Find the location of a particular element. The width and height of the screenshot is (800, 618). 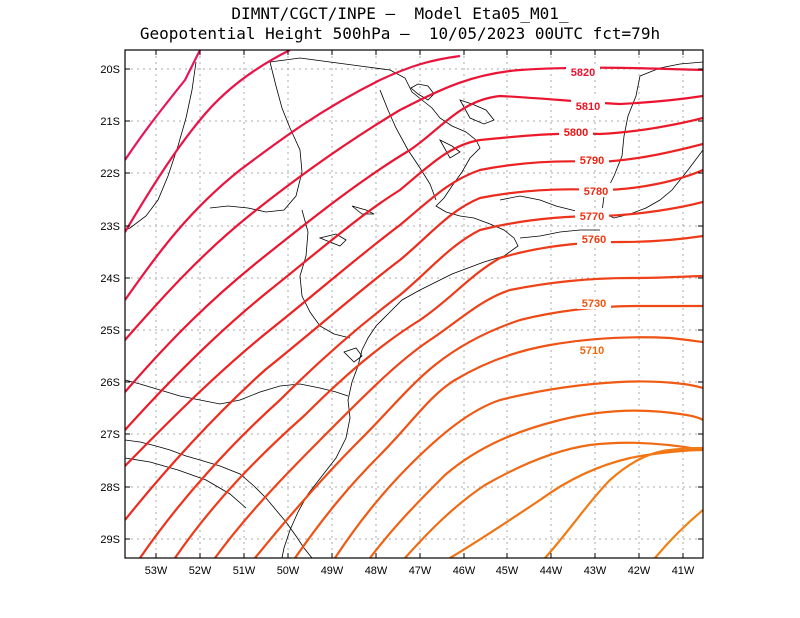

lat-label-23s: 23S is located at coordinates (110, 227).